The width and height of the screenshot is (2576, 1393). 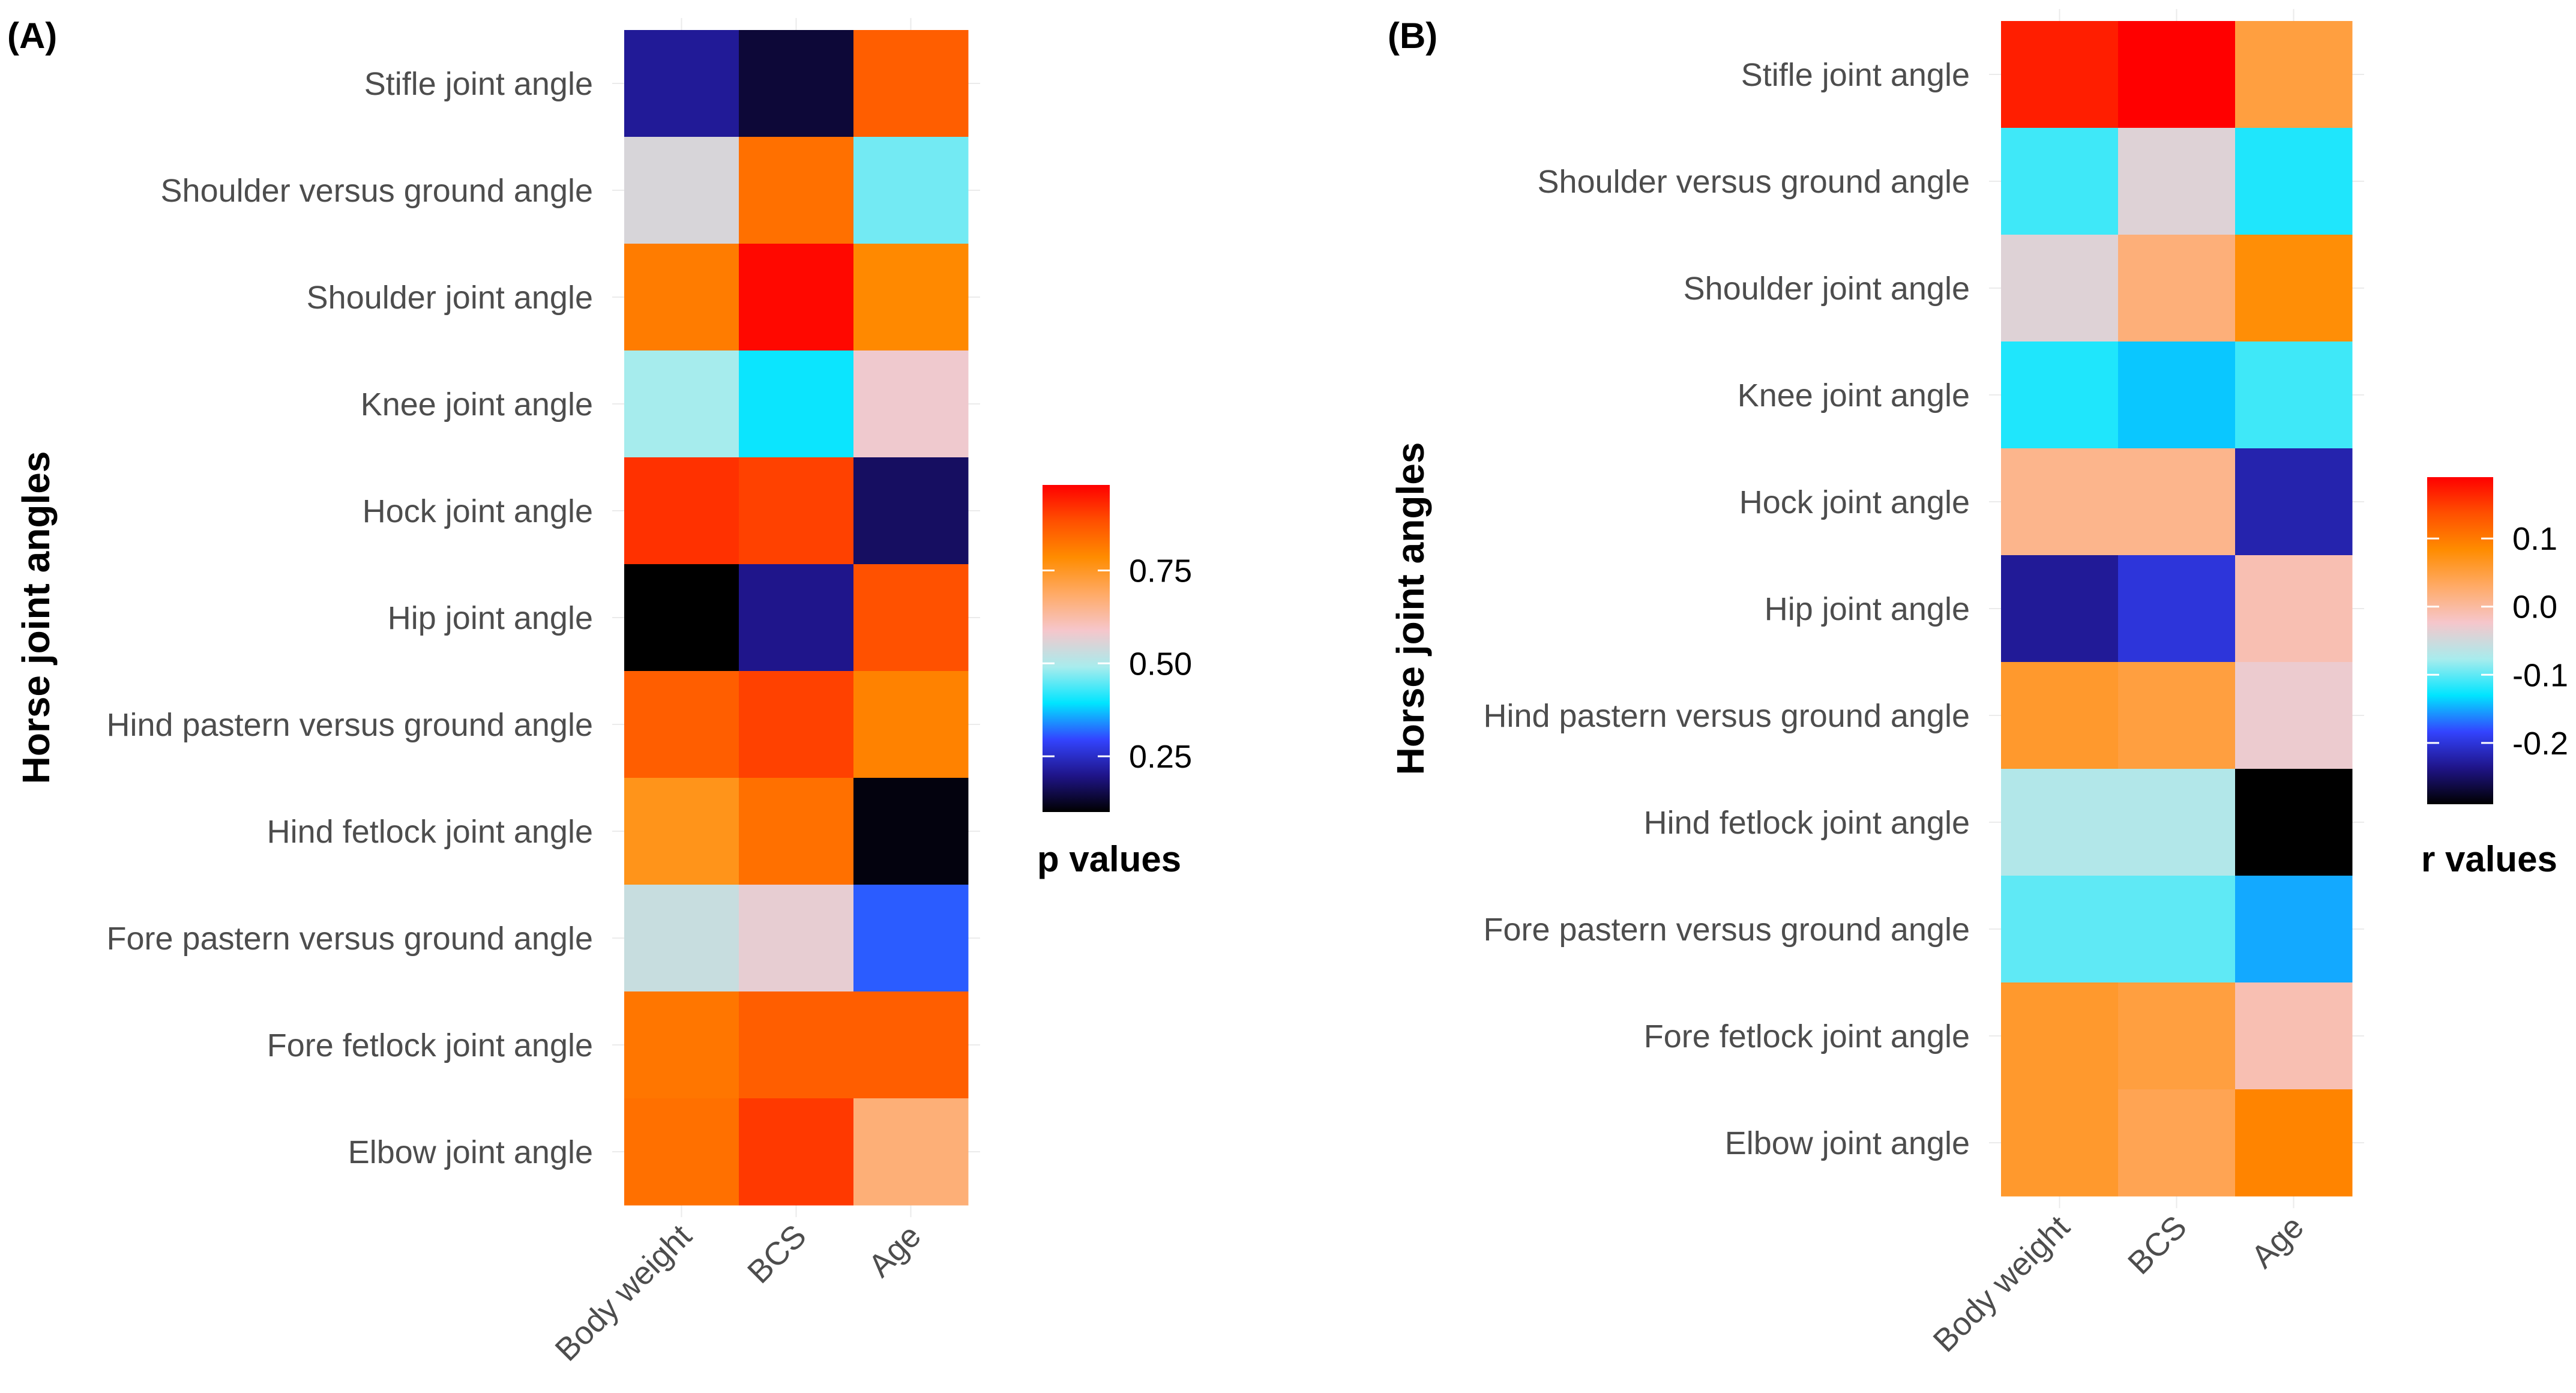 I want to click on legend-title: p values, so click(x=1109, y=859).